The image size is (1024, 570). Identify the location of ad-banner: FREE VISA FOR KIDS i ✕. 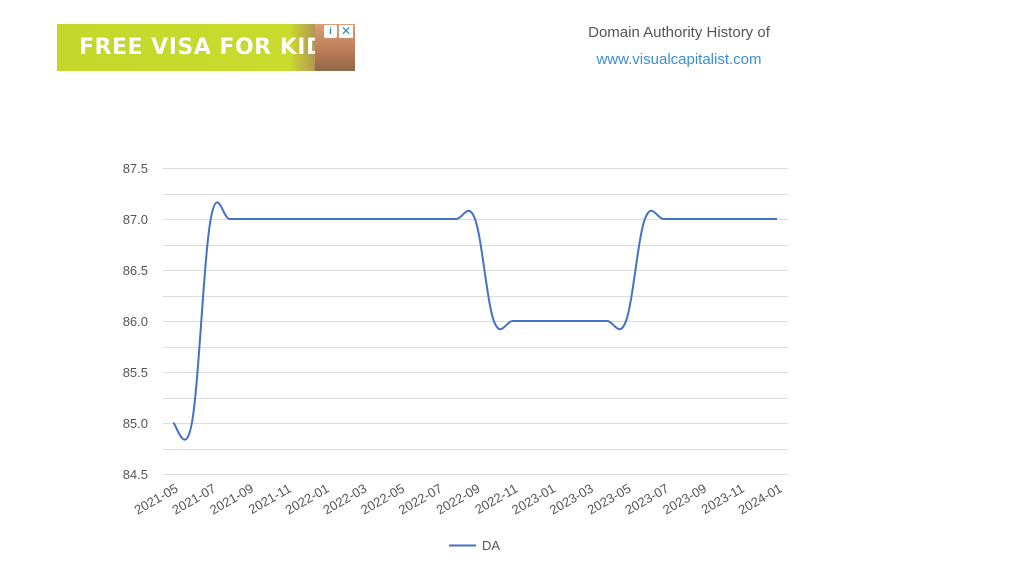
(206, 47).